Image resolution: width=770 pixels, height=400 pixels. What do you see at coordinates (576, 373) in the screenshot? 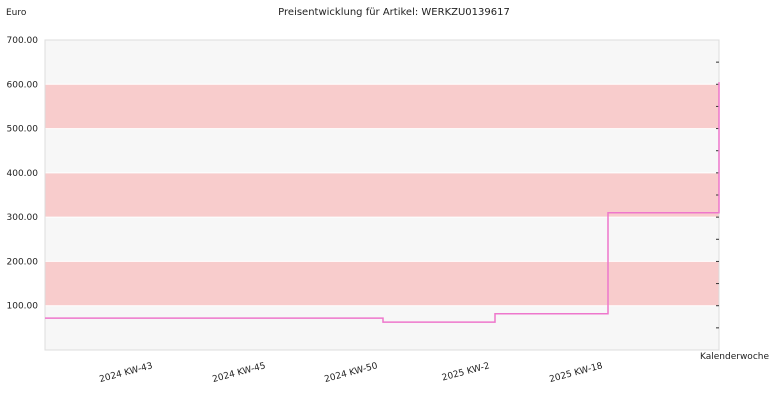
I see `x-tick-label: 2025 KW-18` at bounding box center [576, 373].